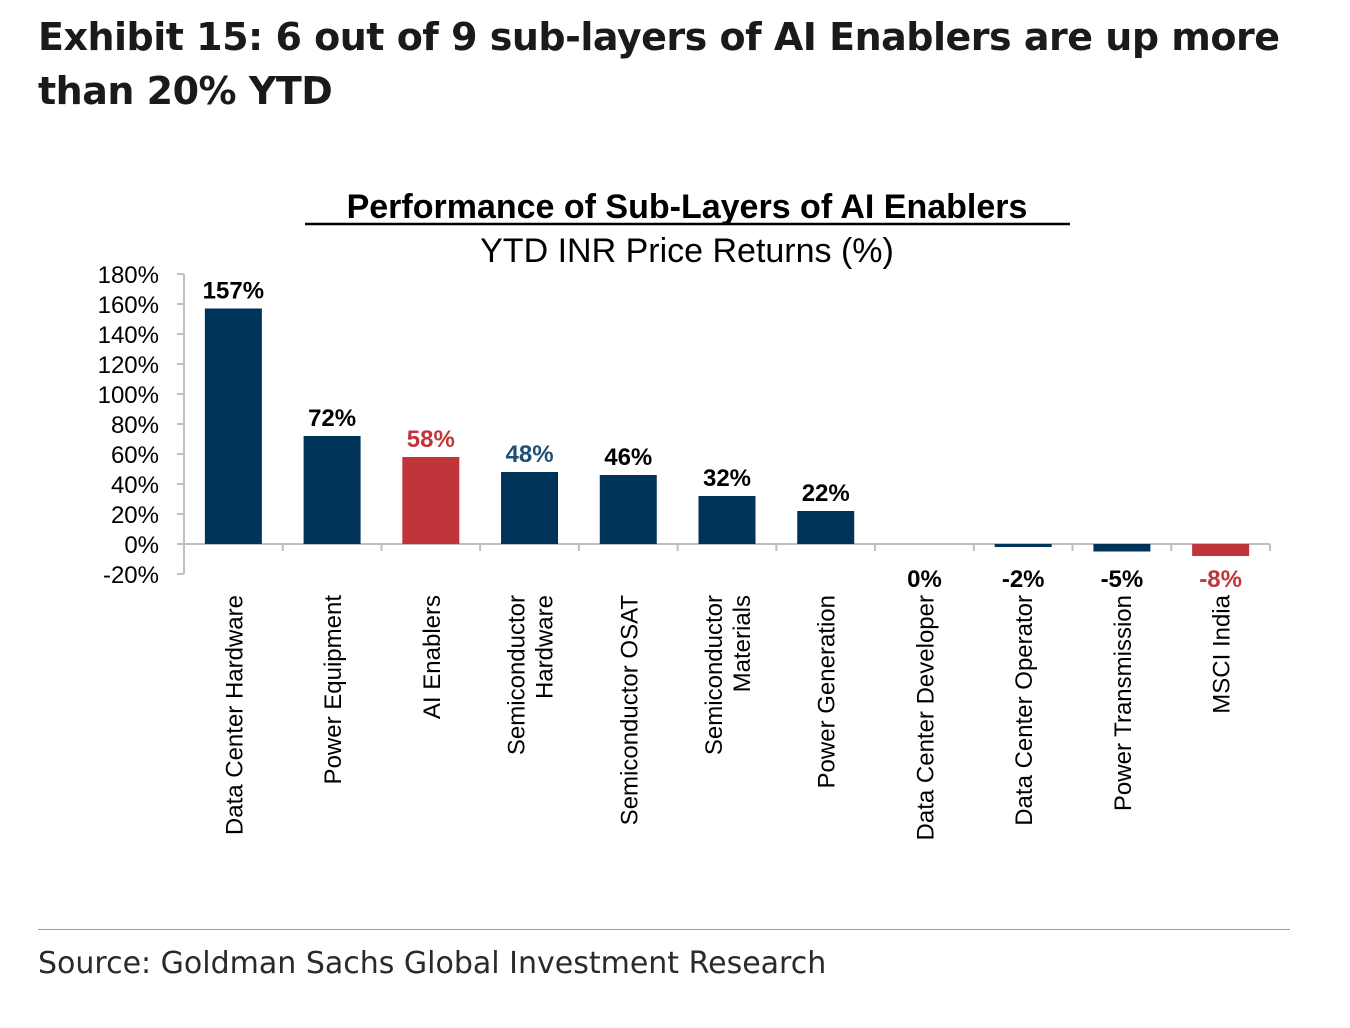 The width and height of the screenshot is (1350, 1028). What do you see at coordinates (727, 478) in the screenshot?
I see `data-label: 32%` at bounding box center [727, 478].